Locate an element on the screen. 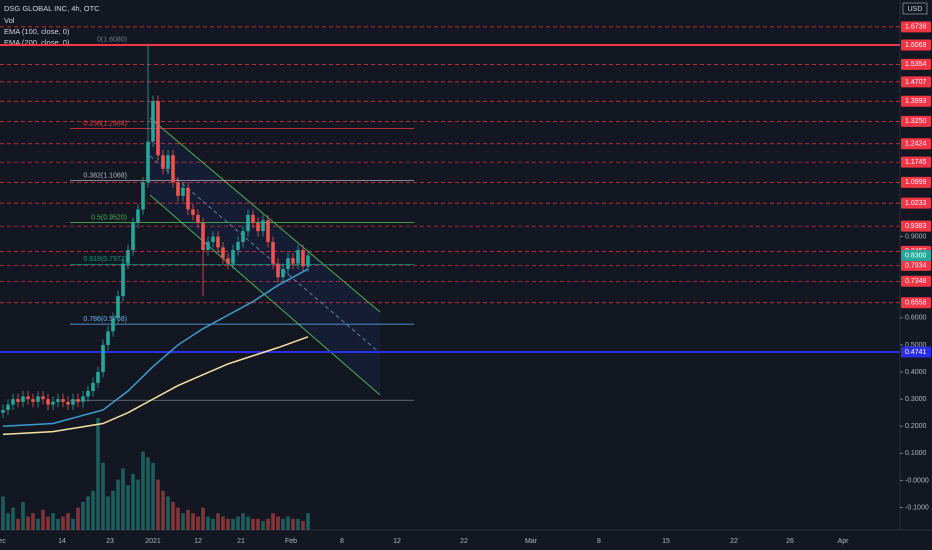 This screenshot has height=550, width=932. y-tick-label: 0.2000 is located at coordinates (916, 426).